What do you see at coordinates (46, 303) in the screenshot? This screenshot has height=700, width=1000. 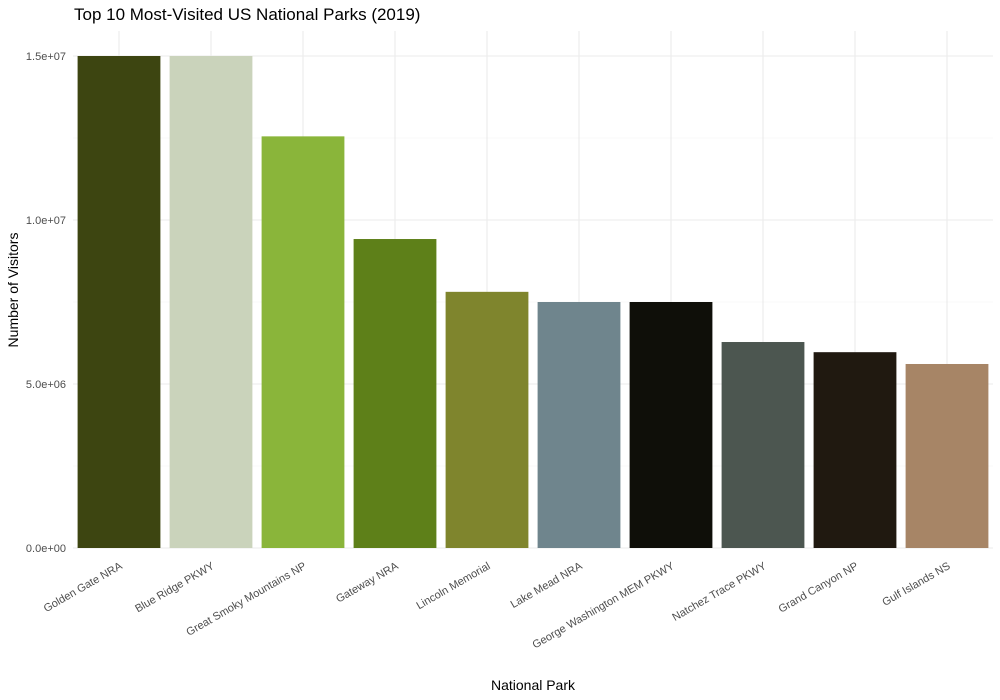 I see `y-axis-ticks: 0.0e+00 5.0e+06 1.0e+07 1.5e+07` at bounding box center [46, 303].